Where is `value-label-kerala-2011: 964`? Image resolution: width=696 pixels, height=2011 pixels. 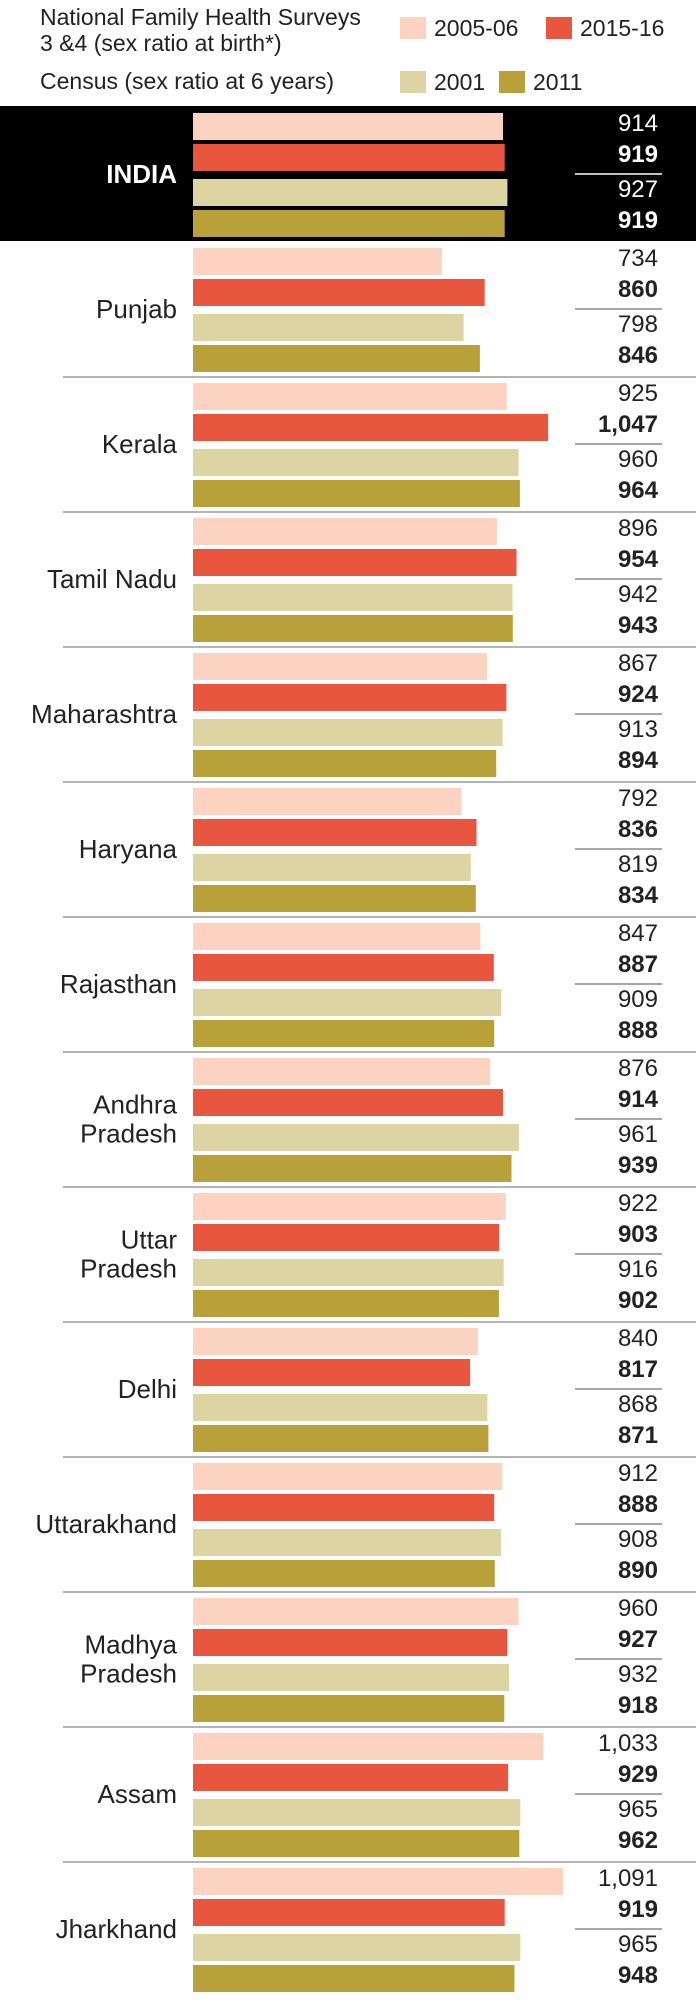 value-label-kerala-2011: 964 is located at coordinates (638, 490).